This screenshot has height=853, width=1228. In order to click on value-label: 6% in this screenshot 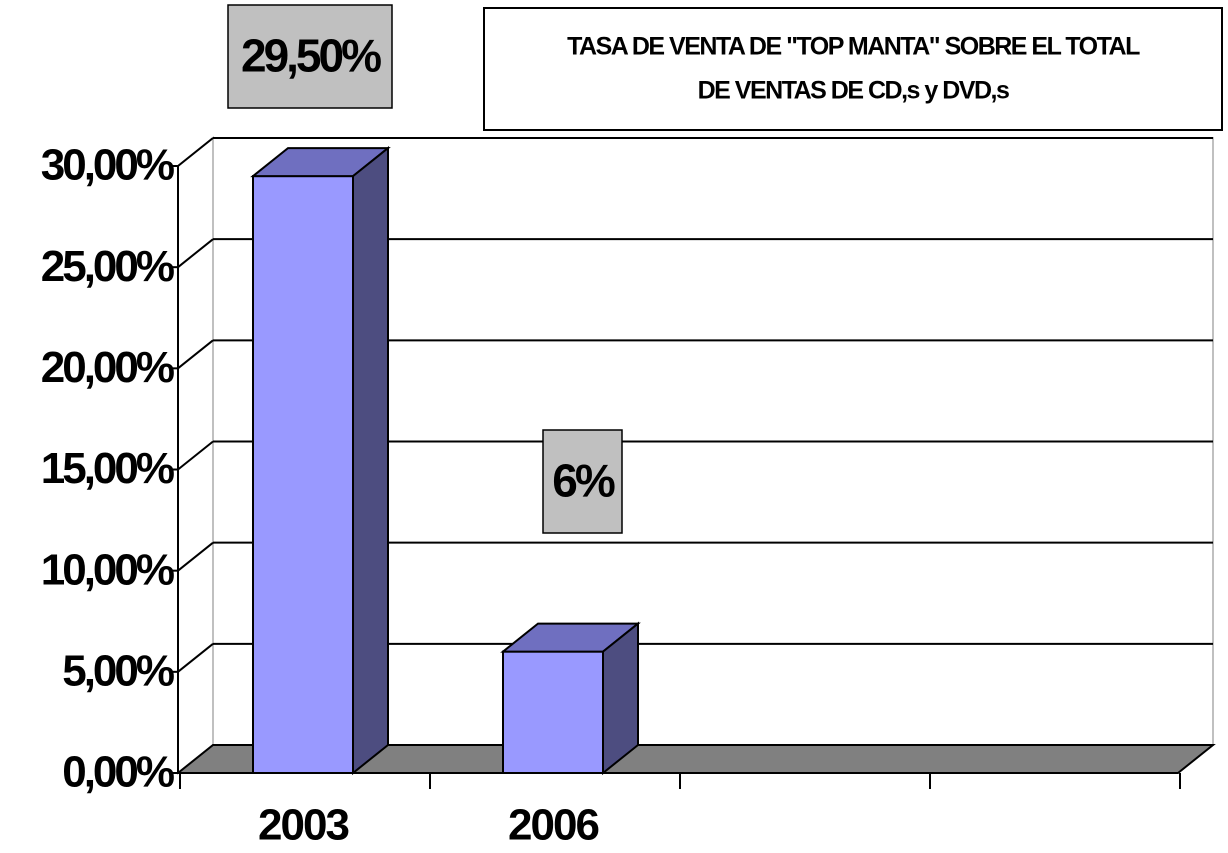, I will do `click(583, 481)`.